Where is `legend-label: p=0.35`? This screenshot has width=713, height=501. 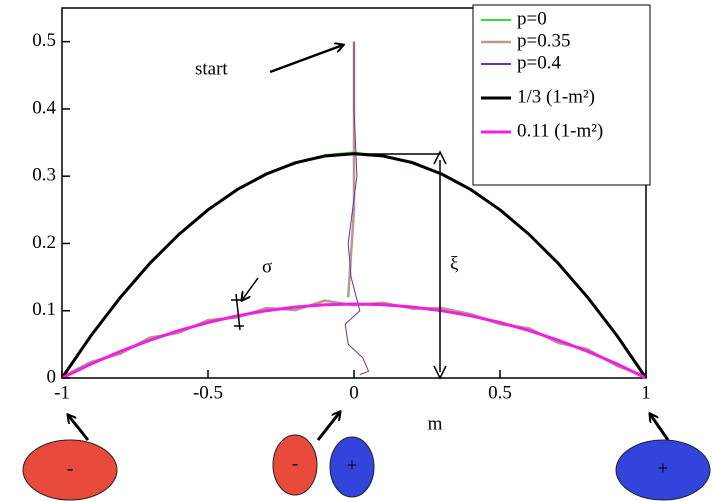
legend-label: p=0.35 is located at coordinates (543, 40).